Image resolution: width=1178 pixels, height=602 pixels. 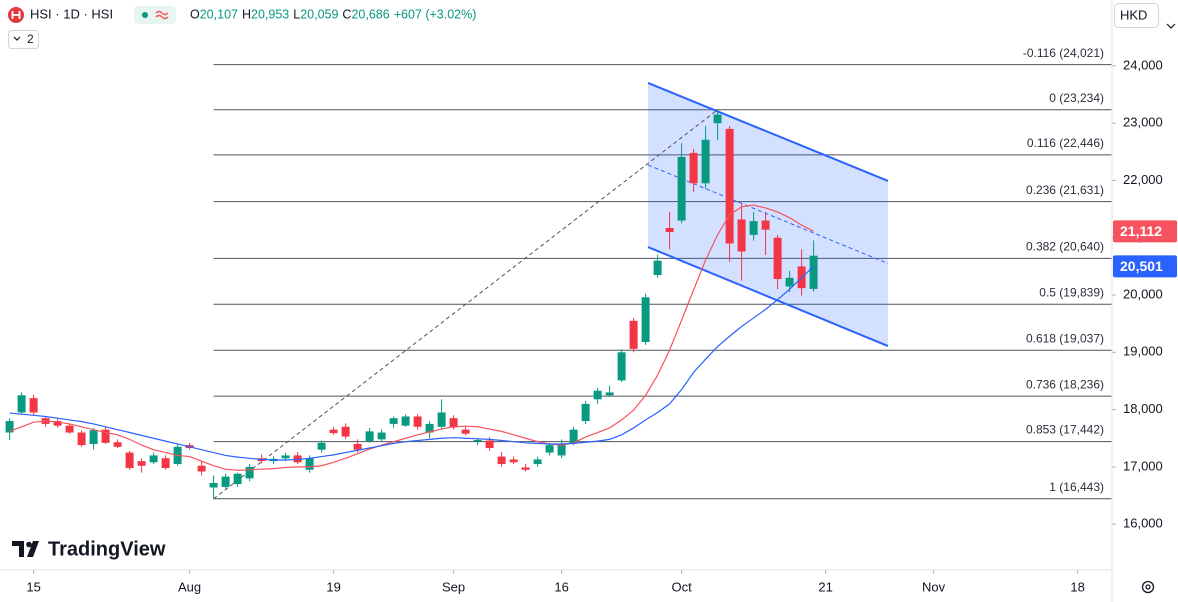 I want to click on symbol-logo-glyph, so click(x=16, y=15).